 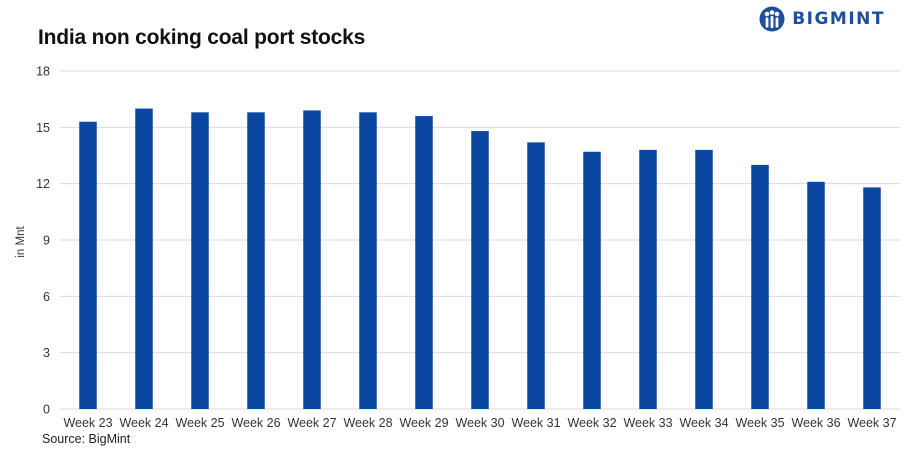 I want to click on y-tick-label: 9, so click(x=46, y=241).